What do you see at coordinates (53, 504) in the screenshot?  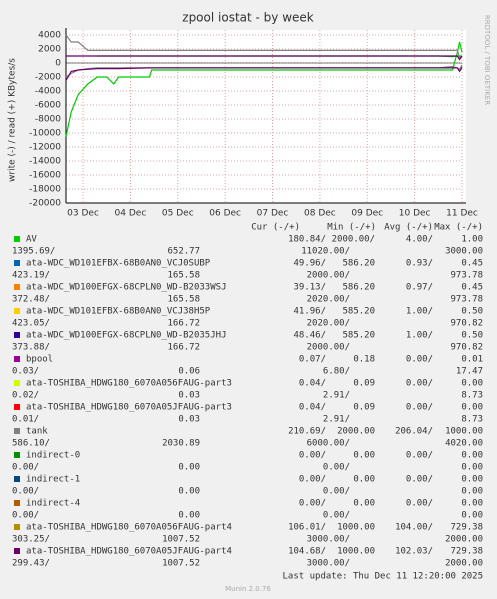 I see `legend-label: indirect-4` at bounding box center [53, 504].